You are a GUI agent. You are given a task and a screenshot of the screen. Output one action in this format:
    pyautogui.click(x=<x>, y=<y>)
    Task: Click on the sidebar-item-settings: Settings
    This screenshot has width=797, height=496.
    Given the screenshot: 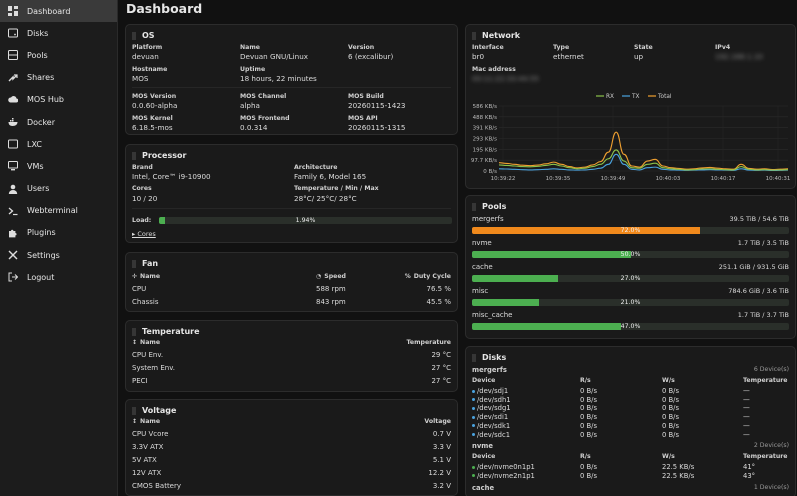 What is the action you would take?
    pyautogui.click(x=58, y=255)
    